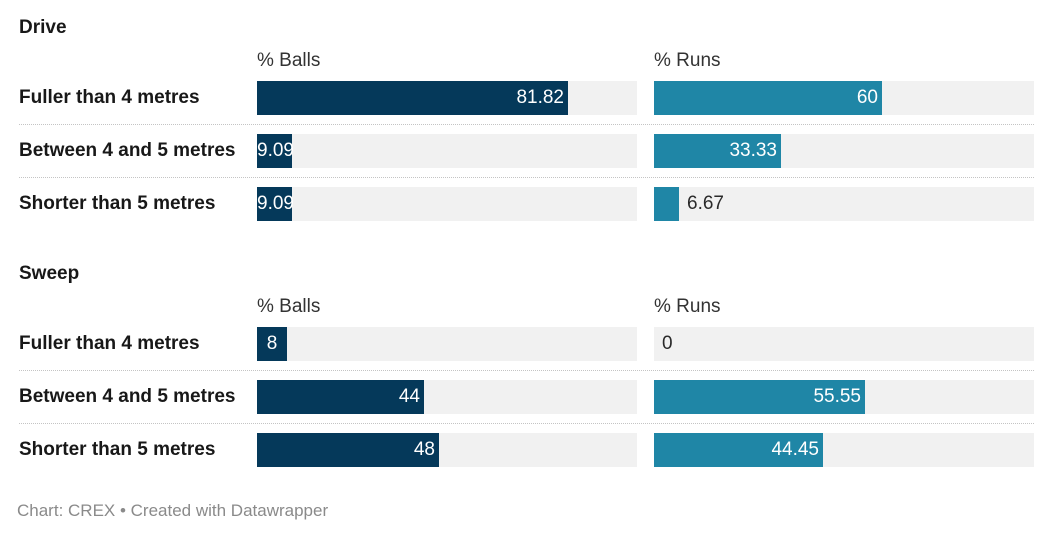  What do you see at coordinates (844, 344) in the screenshot?
I see `runs-track: 0` at bounding box center [844, 344].